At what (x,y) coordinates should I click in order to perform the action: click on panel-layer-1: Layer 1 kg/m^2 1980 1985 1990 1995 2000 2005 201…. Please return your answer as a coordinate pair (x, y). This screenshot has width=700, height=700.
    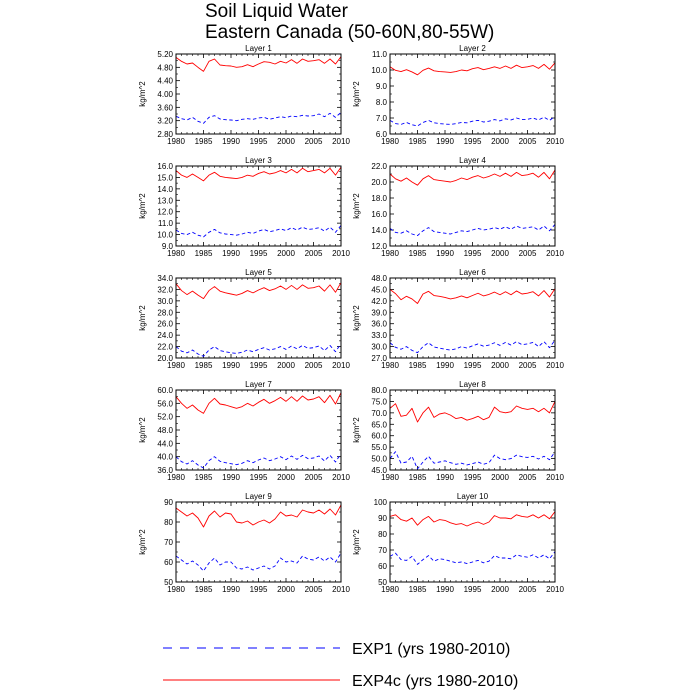
    Looking at the image, I should click on (244, 95).